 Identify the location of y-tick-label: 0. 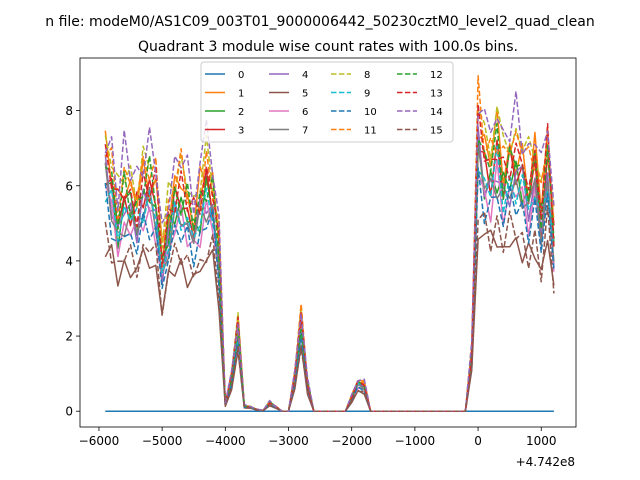
(69, 412).